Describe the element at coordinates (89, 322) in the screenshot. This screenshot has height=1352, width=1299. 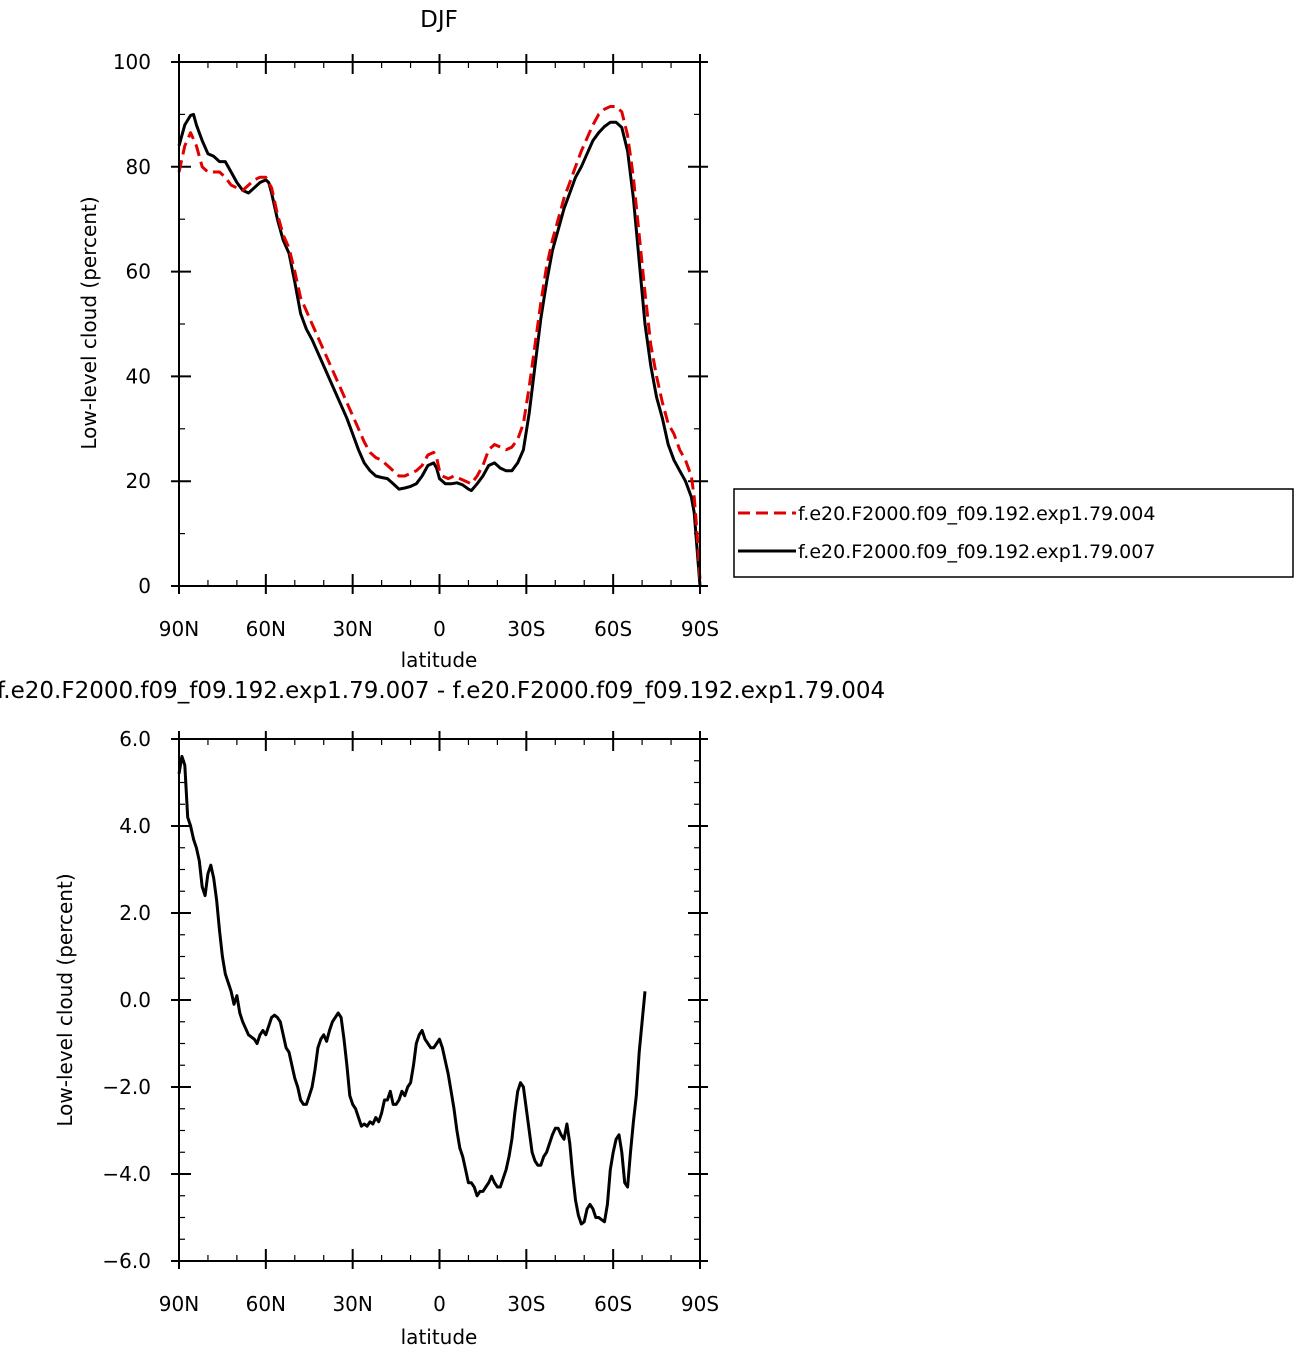
I see `top-chart-ylabel: Low-level cloud (percent)` at that location.